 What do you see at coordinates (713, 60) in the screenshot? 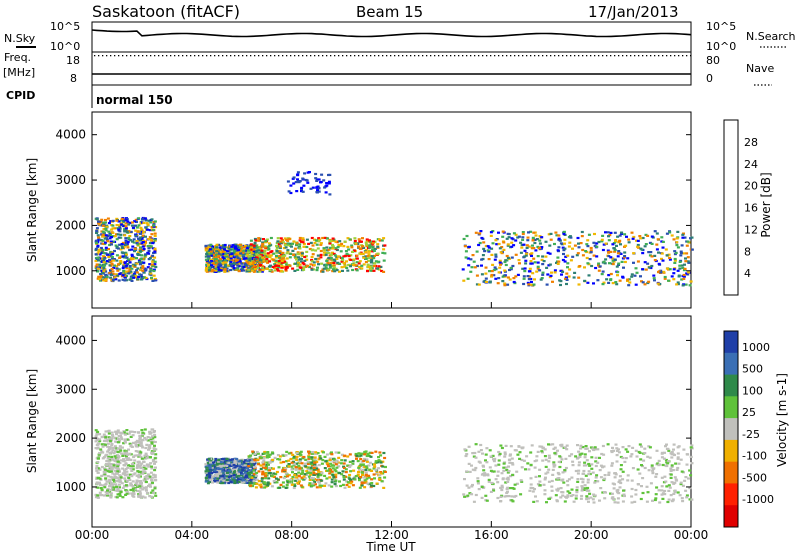
I see `nave-tick-top: 80` at bounding box center [713, 60].